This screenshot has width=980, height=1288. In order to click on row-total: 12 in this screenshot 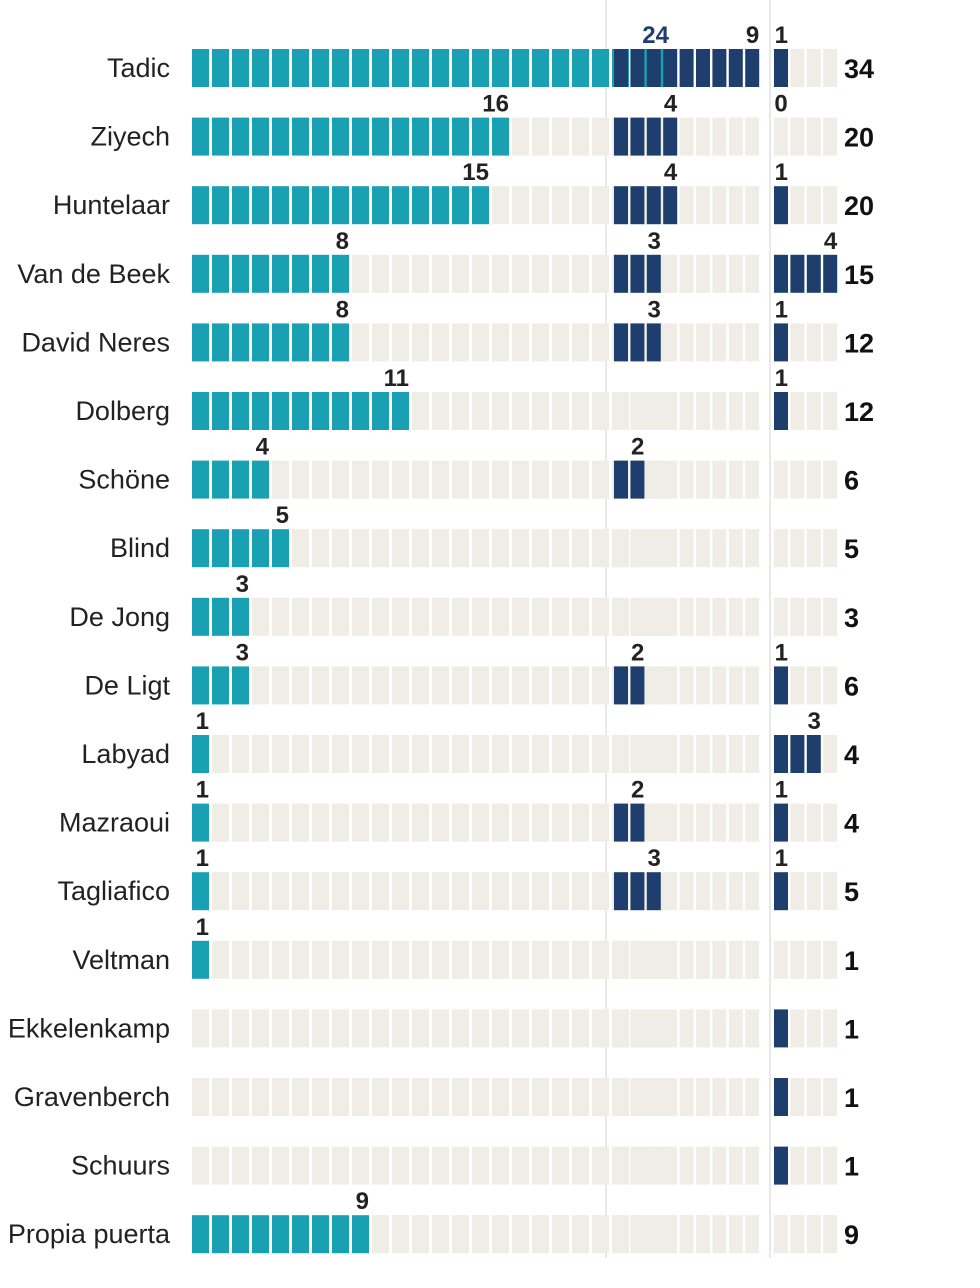, I will do `click(859, 343)`.